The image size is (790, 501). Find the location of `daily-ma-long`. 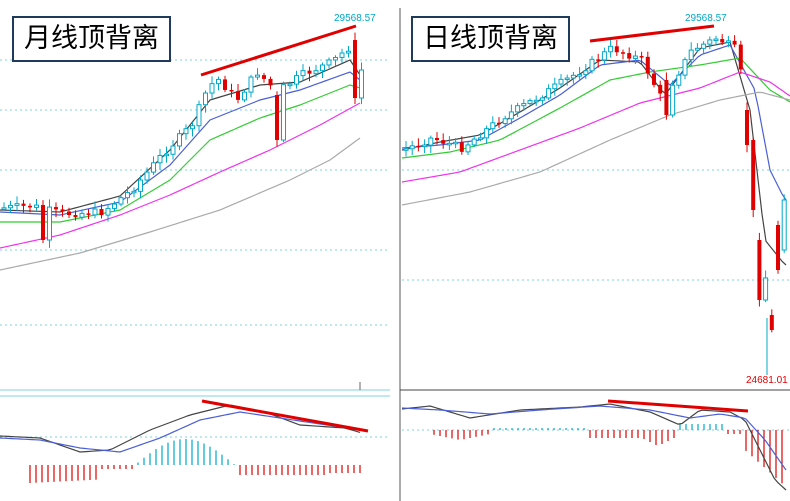

daily-ma-long is located at coordinates (595, 127).